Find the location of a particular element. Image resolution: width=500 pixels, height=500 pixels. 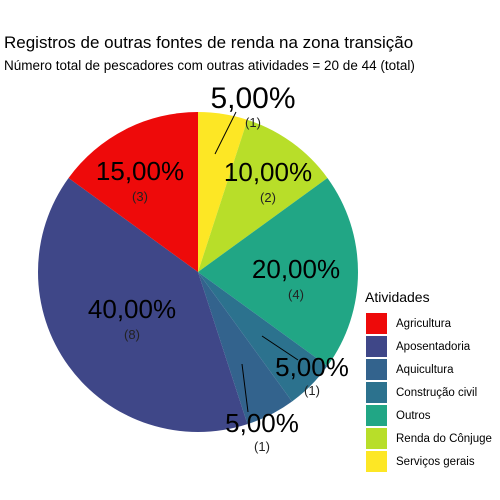

legend-label: Renda do Cônjuge is located at coordinates (444, 438).